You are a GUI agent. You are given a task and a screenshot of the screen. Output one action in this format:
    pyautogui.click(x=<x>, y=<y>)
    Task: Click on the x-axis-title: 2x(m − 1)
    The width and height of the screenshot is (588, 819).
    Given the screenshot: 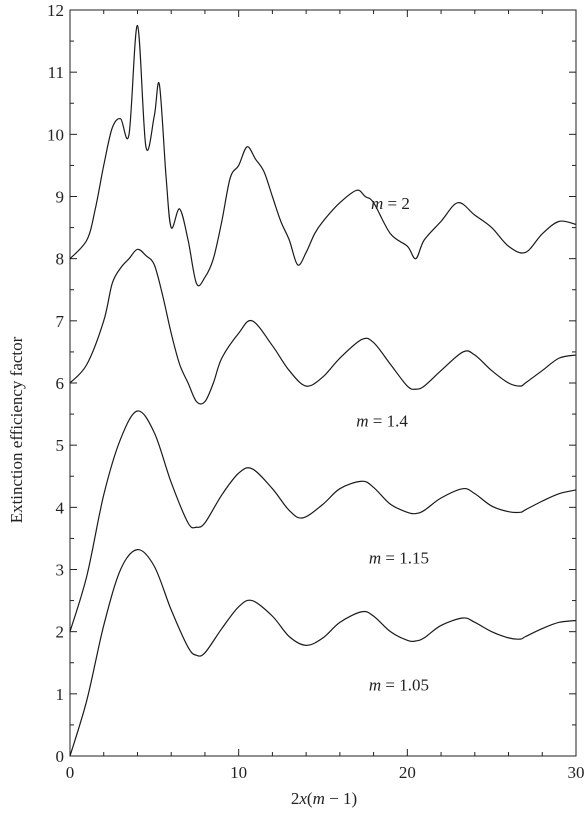 What is the action you would take?
    pyautogui.click(x=324, y=798)
    